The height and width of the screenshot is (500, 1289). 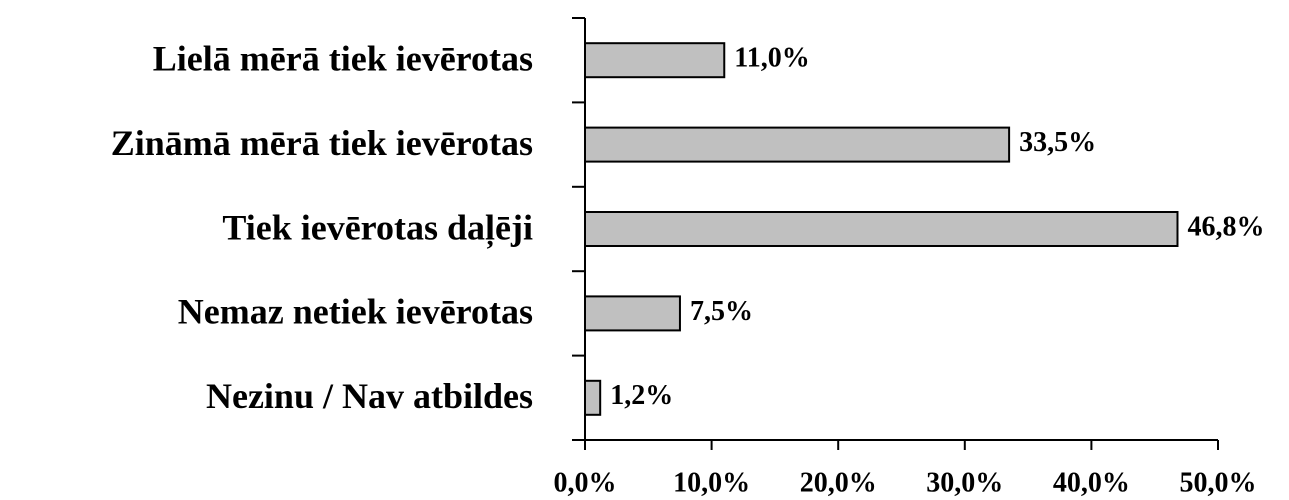 I want to click on value-label: 33,5%, so click(x=1057, y=142).